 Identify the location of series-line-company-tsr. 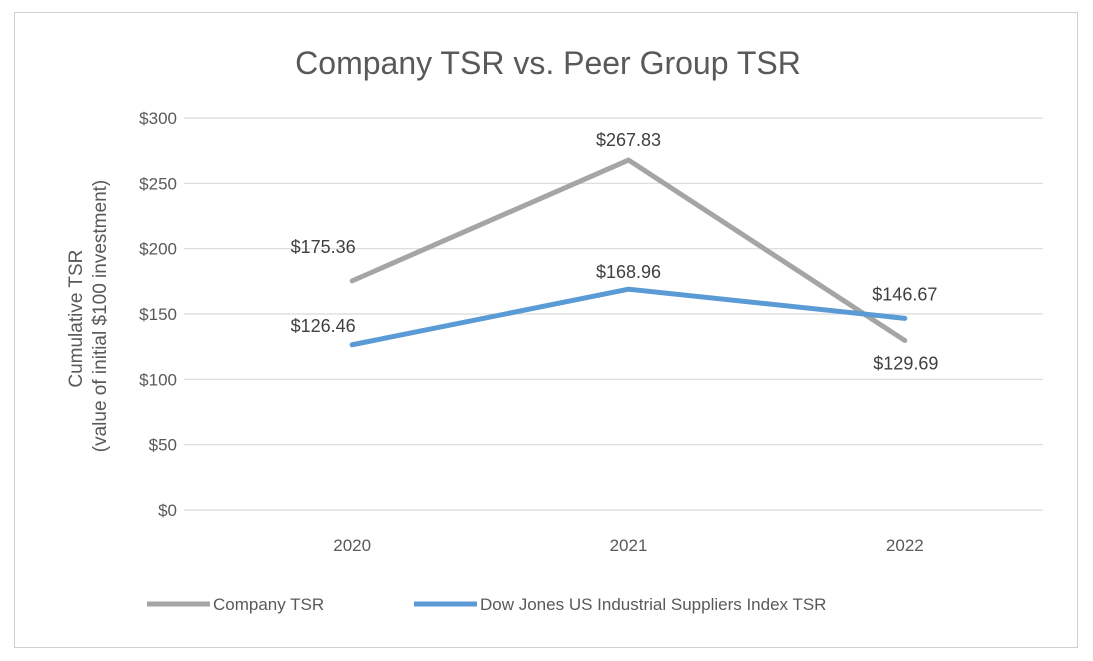
(628, 250).